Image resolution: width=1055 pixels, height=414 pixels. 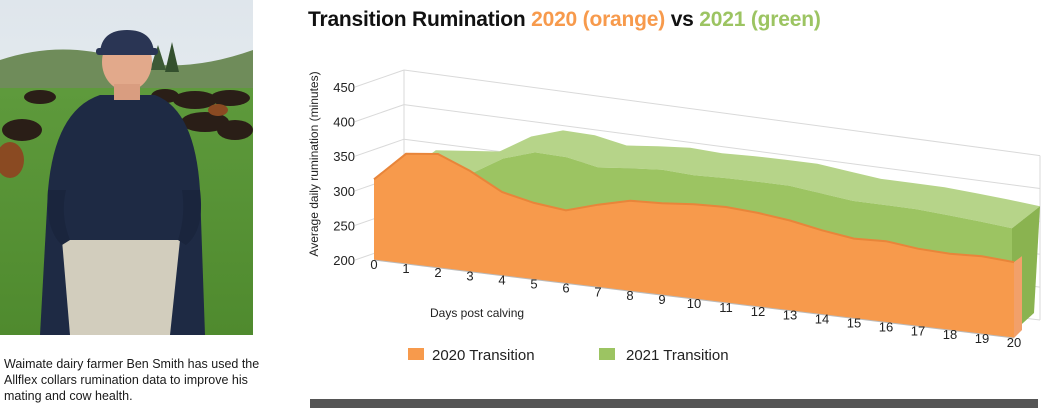 What do you see at coordinates (501, 280) in the screenshot?
I see `x-tick-label: 4` at bounding box center [501, 280].